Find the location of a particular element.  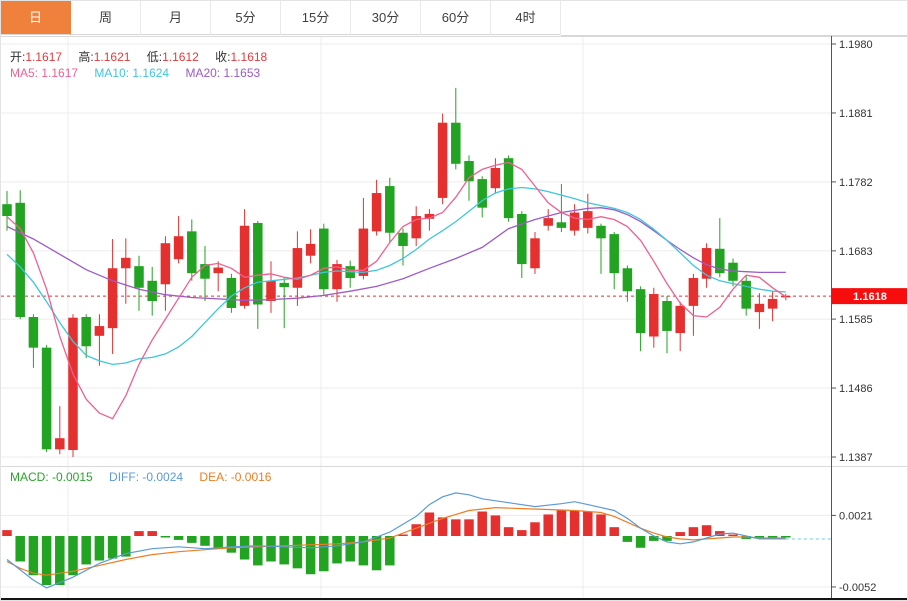

tab-30min: 30分 is located at coordinates (386, 18).